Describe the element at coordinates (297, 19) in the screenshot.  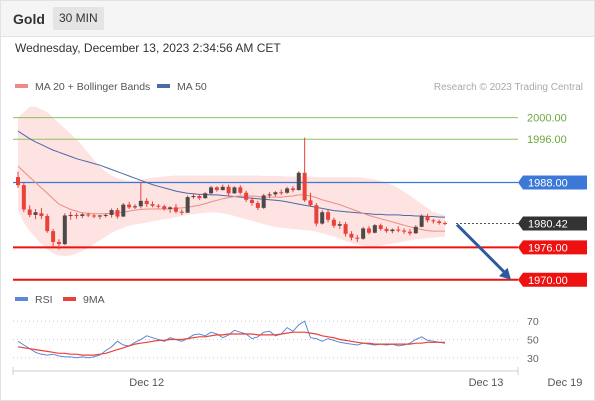
I see `header-bar: Gold 30 MIN` at that location.